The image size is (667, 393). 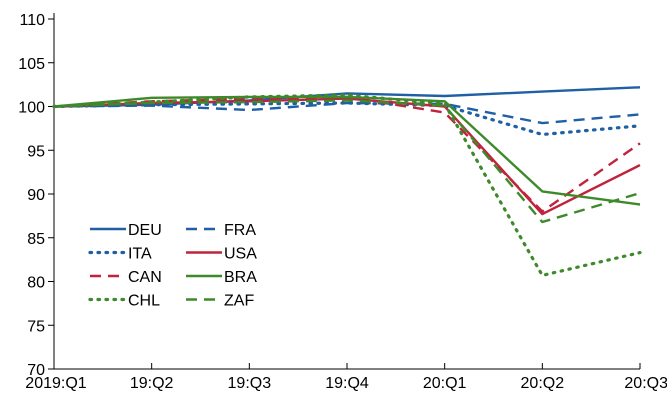 I want to click on x-tick-label: 20:Q3, so click(x=645, y=383).